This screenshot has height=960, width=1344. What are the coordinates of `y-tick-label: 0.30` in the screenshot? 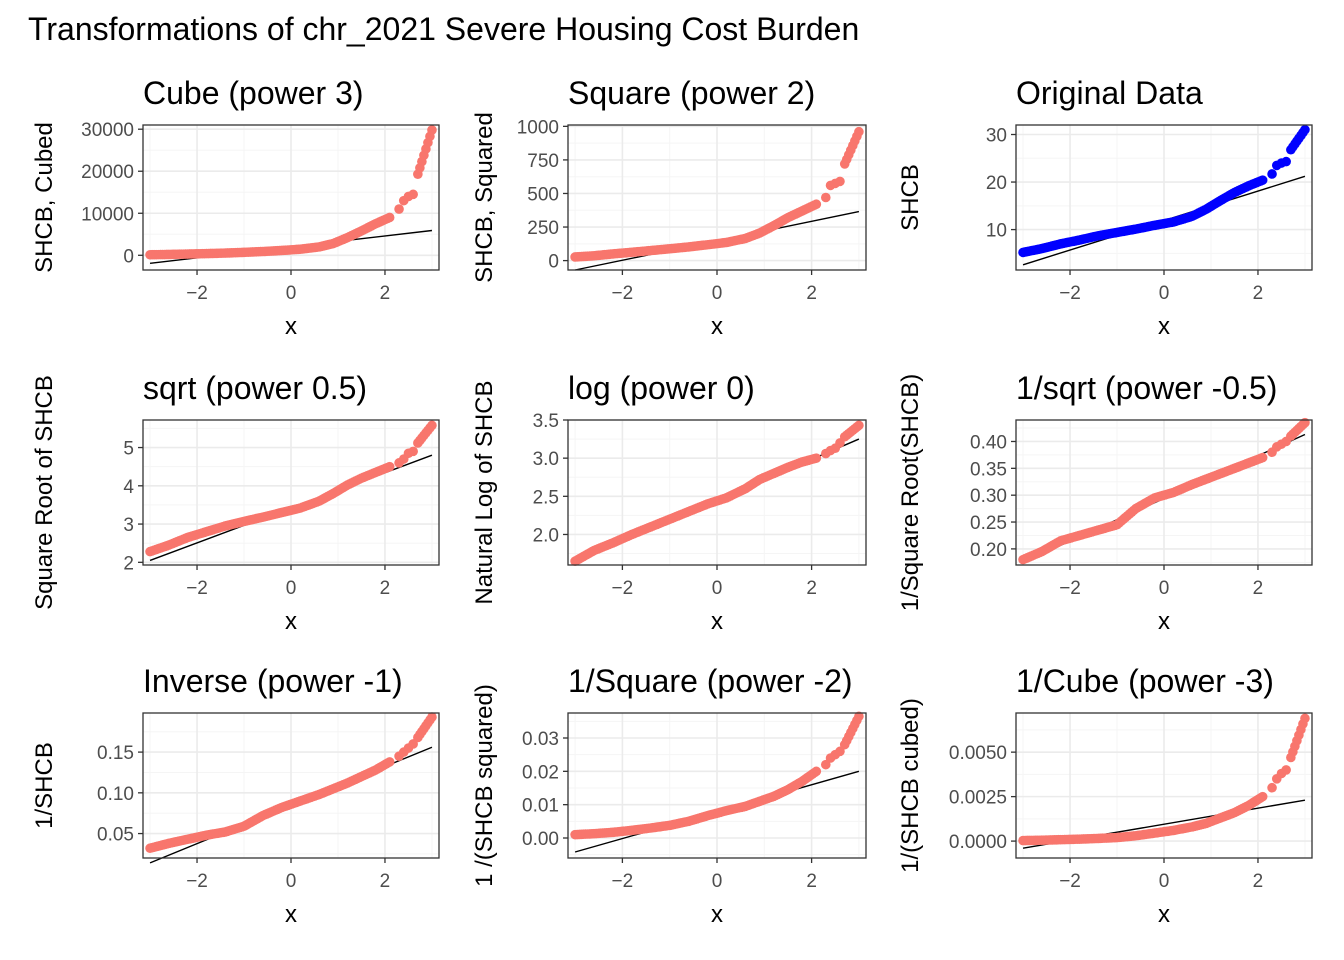 It's located at (988, 496).